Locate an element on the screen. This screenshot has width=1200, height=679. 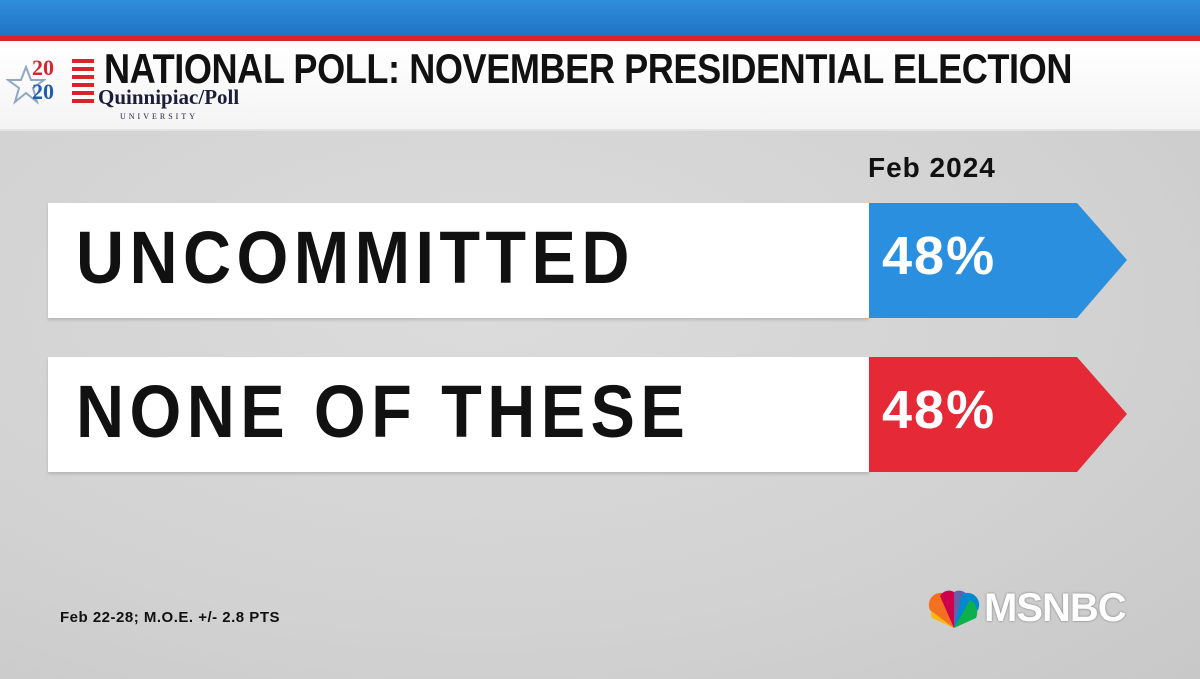
star-icon is located at coordinates (26, 85).